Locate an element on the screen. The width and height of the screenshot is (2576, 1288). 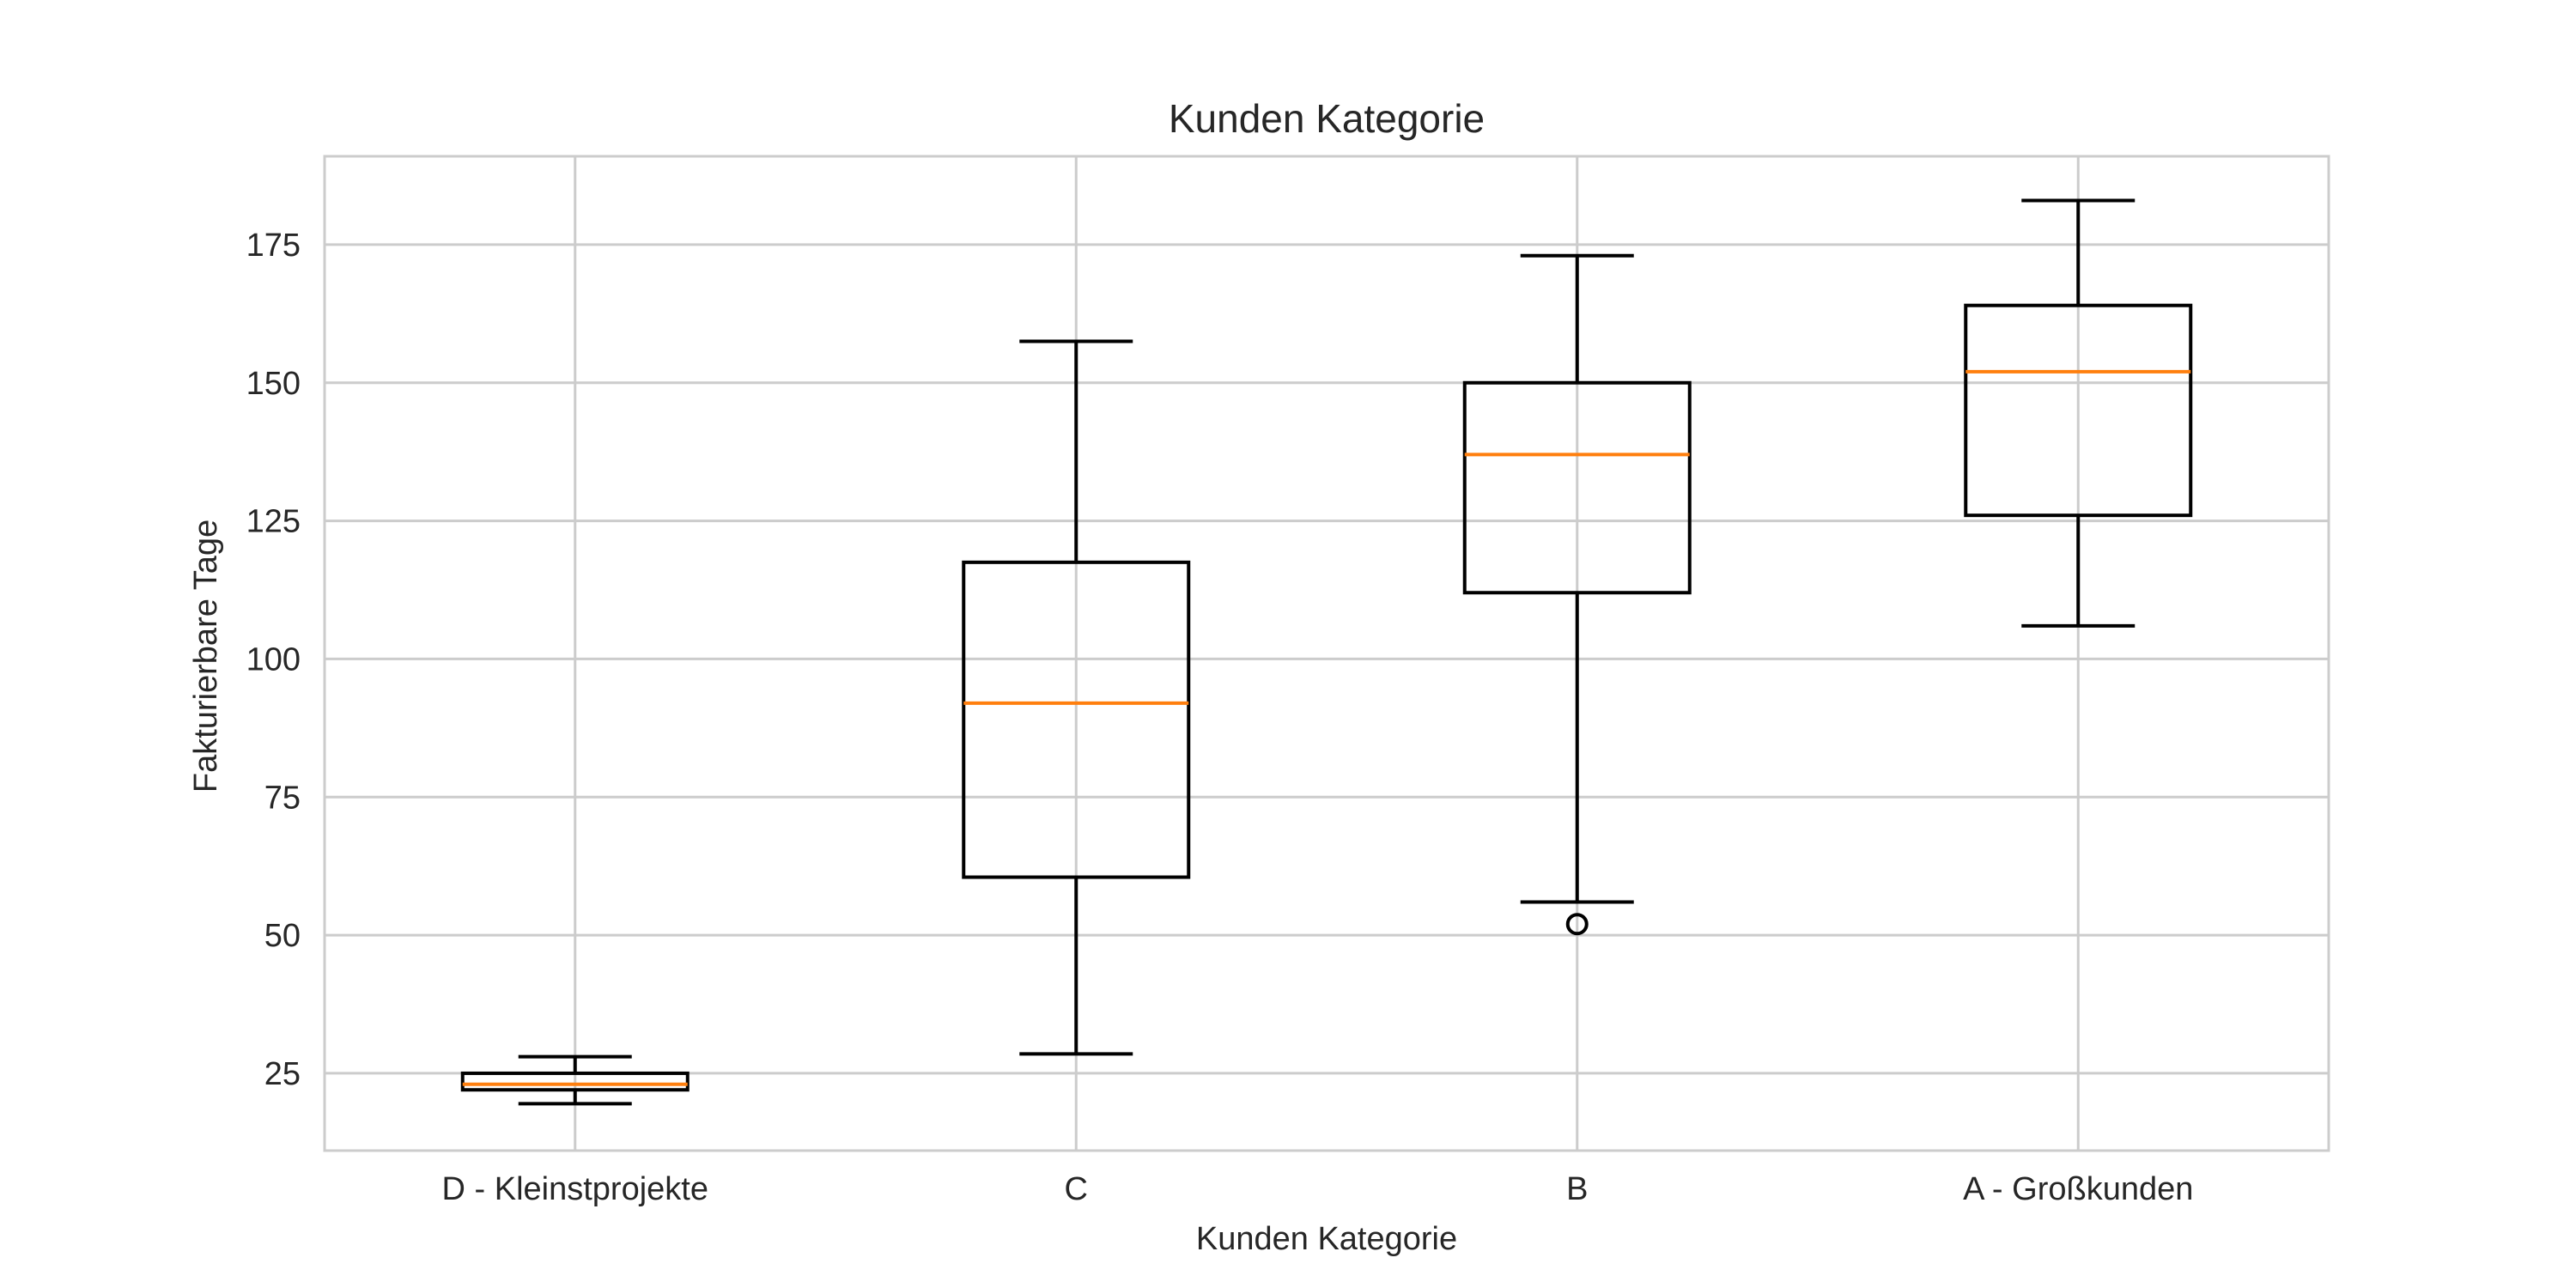
y-tick-label: 50 is located at coordinates (282, 936).